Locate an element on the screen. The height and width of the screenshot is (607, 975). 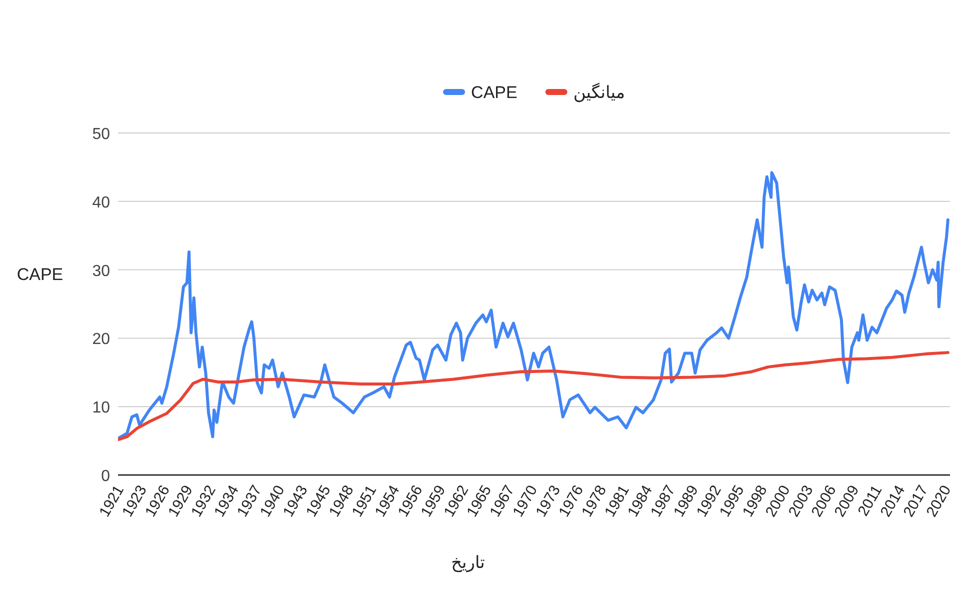
y-axis-title: CAPE is located at coordinates (40, 274).